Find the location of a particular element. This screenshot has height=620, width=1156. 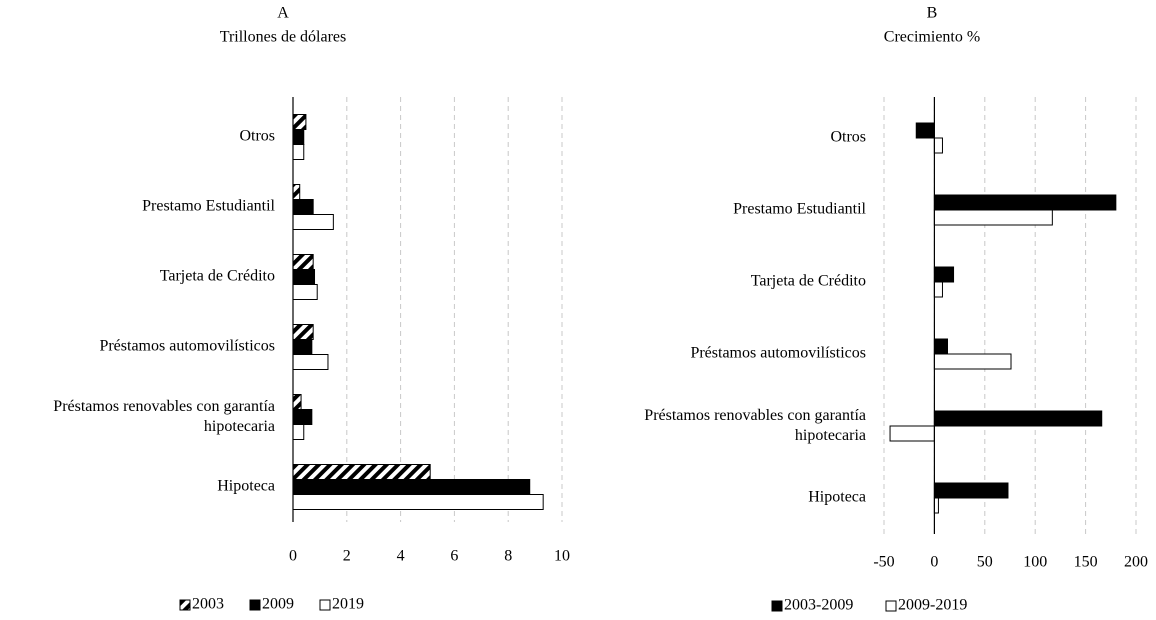

x-tick-label: 150 is located at coordinates (1086, 562).